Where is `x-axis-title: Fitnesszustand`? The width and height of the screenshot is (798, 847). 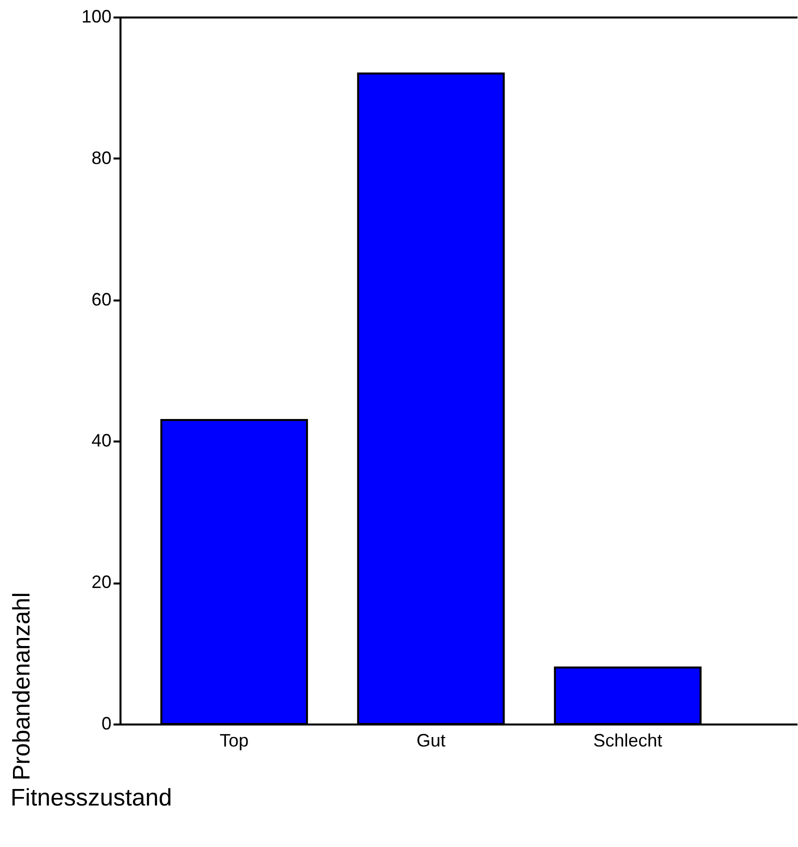
x-axis-title: Fitnesszustand is located at coordinates (91, 798).